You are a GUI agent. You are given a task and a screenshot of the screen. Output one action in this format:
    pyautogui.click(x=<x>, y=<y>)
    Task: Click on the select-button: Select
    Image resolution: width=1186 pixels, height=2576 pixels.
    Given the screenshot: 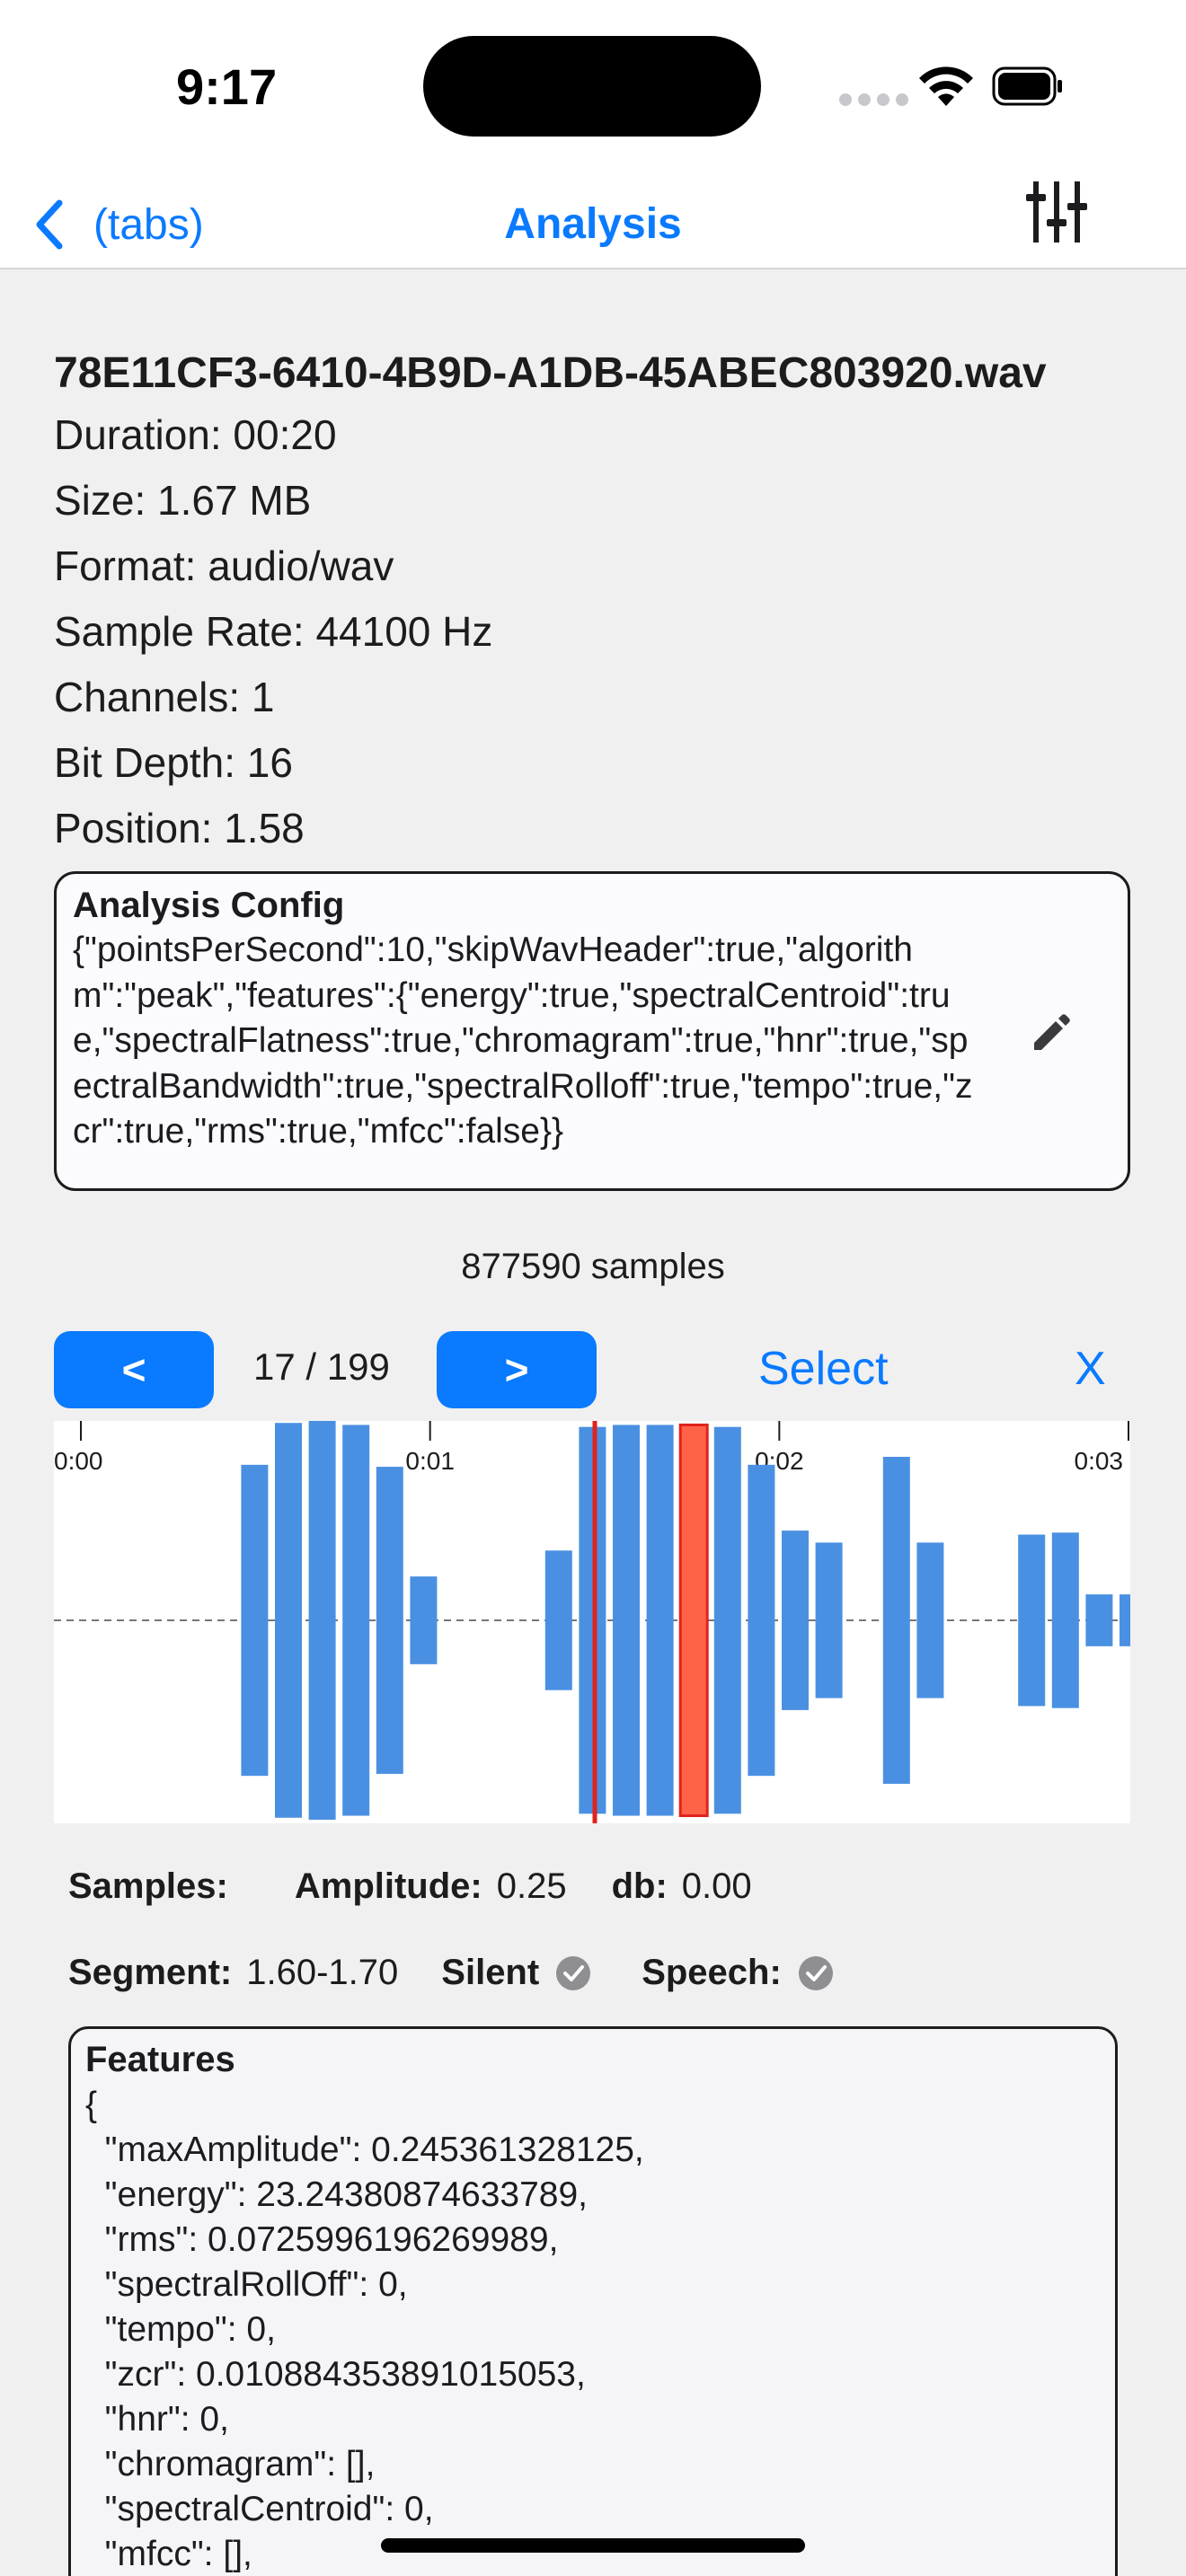 What is the action you would take?
    pyautogui.click(x=823, y=1369)
    